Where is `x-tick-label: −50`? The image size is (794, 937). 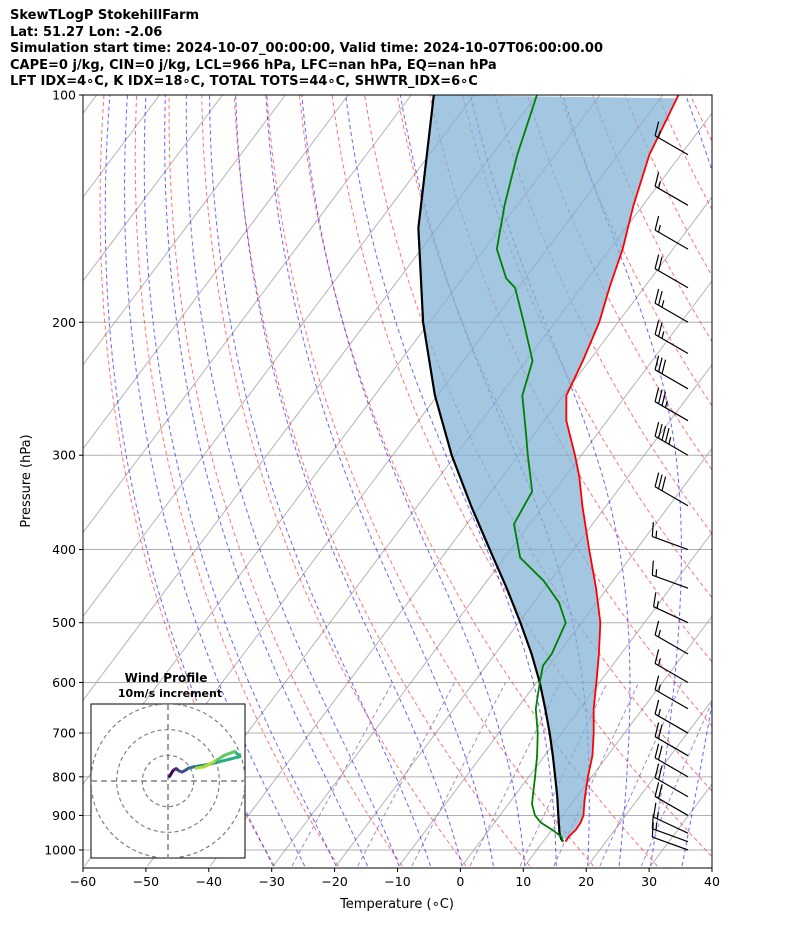
x-tick-label: −50 is located at coordinates (146, 881).